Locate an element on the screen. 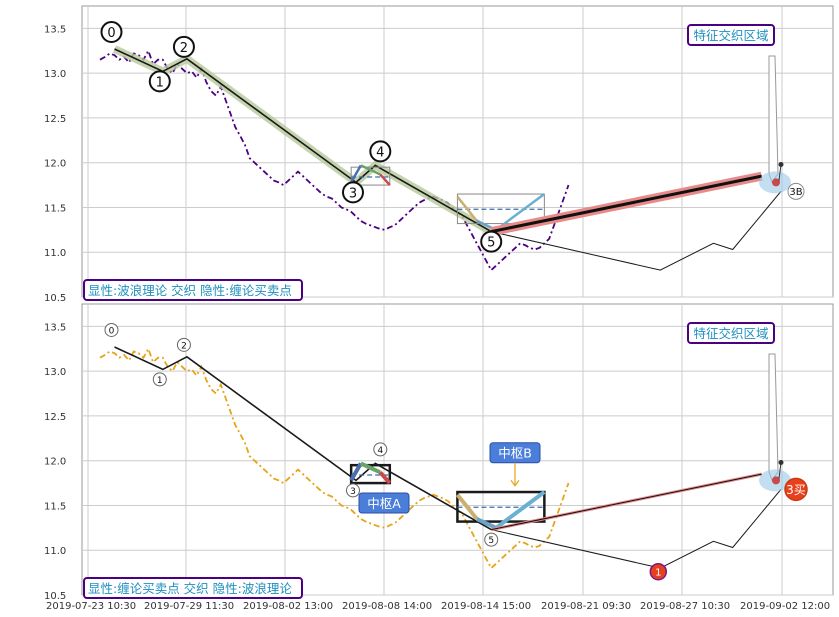 The height and width of the screenshot is (617, 839). corner-label-text: 显性:缠论买卖点 交织 隐性:波浪理论 is located at coordinates (190, 588).